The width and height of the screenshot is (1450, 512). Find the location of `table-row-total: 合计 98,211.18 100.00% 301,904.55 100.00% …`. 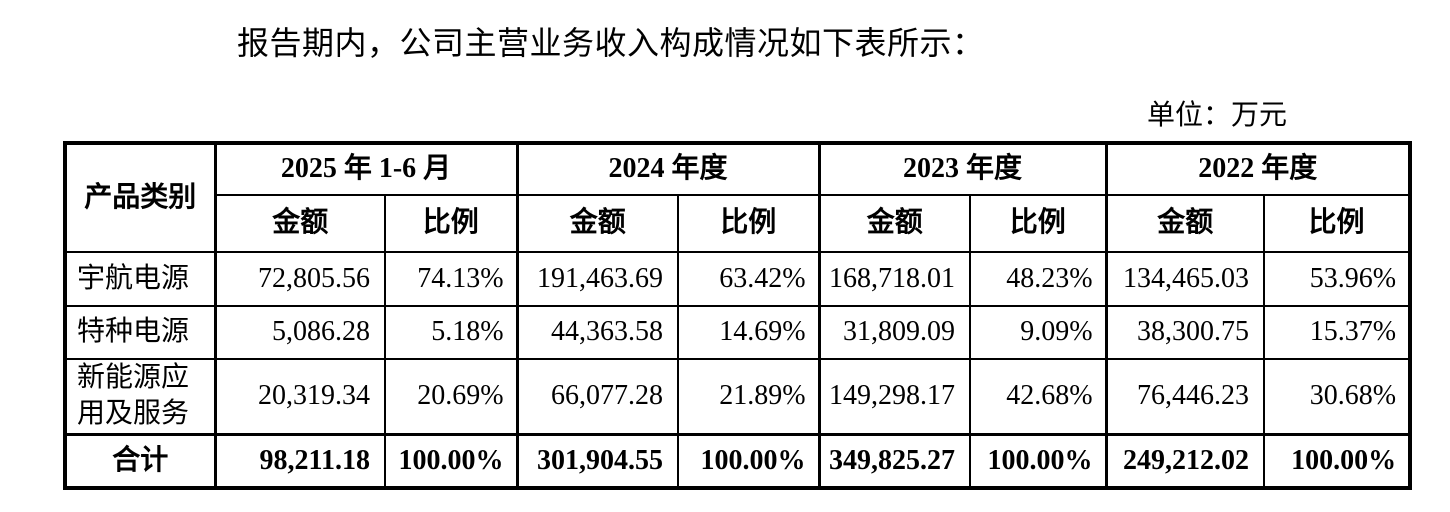

table-row-total: 合计 98,211.18 100.00% 301,904.55 100.00% … is located at coordinates (738, 461).